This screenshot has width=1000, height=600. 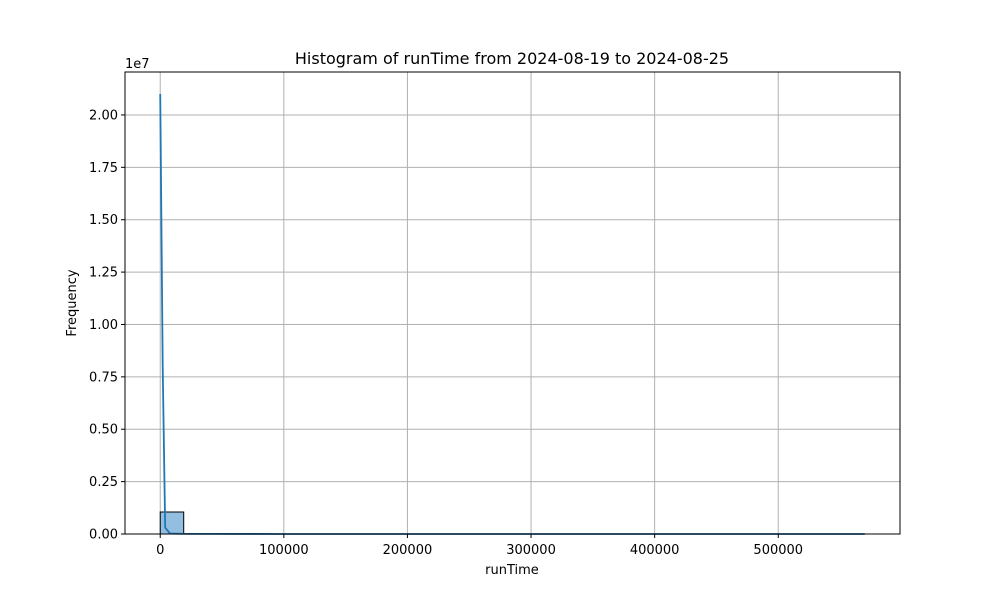 I want to click on x-tick-label: 0, so click(x=160, y=550).